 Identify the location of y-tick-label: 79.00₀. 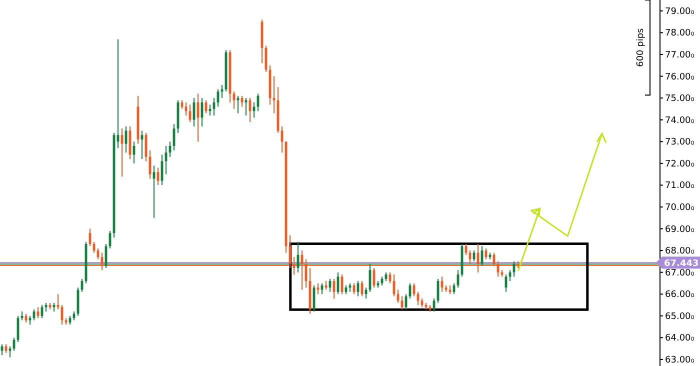
(680, 11).